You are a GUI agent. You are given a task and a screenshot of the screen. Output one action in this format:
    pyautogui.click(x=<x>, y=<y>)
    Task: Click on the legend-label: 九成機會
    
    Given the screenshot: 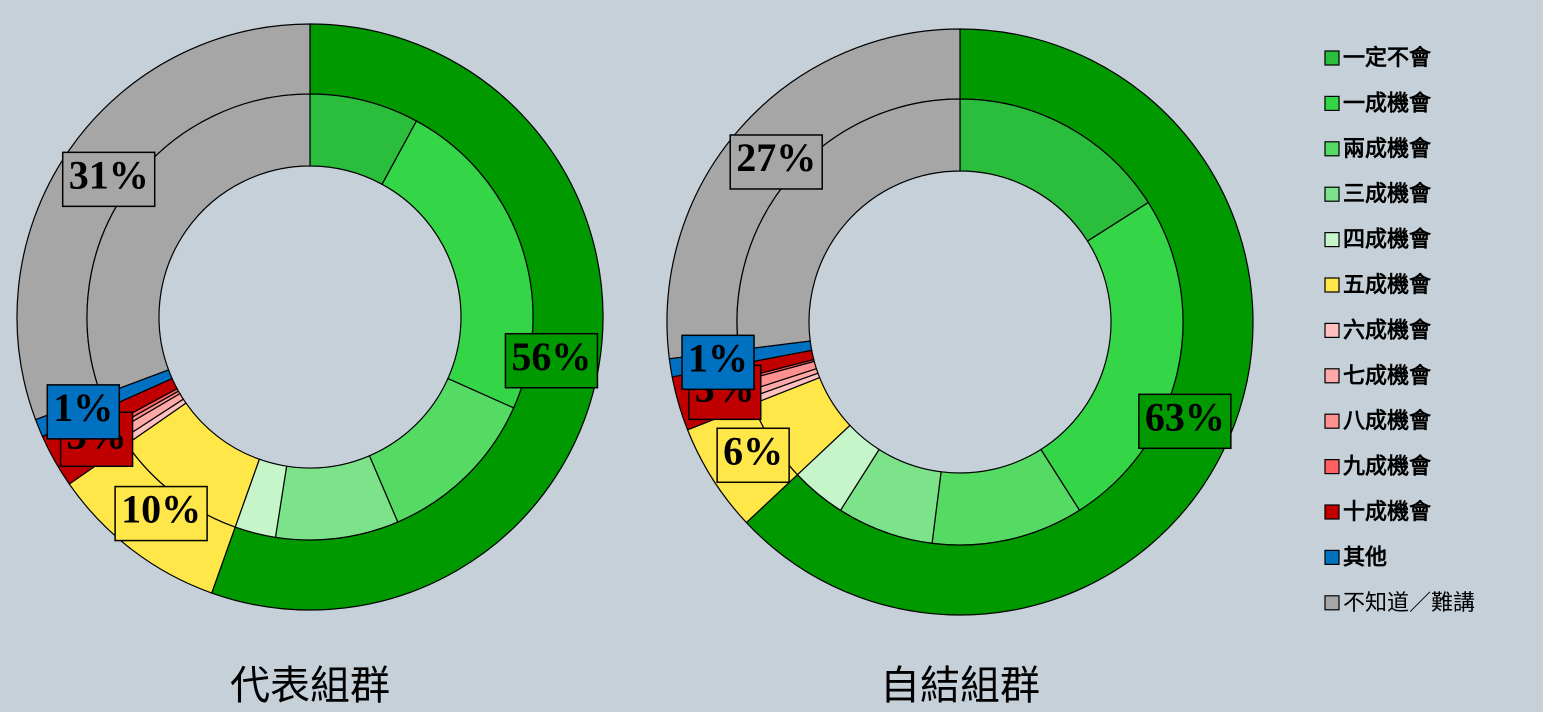 What is the action you would take?
    pyautogui.click(x=1387, y=467)
    